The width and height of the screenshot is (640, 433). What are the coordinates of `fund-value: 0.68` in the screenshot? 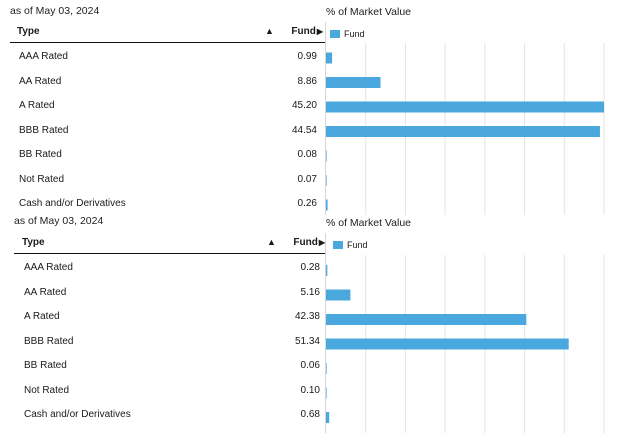 It's located at (310, 414).